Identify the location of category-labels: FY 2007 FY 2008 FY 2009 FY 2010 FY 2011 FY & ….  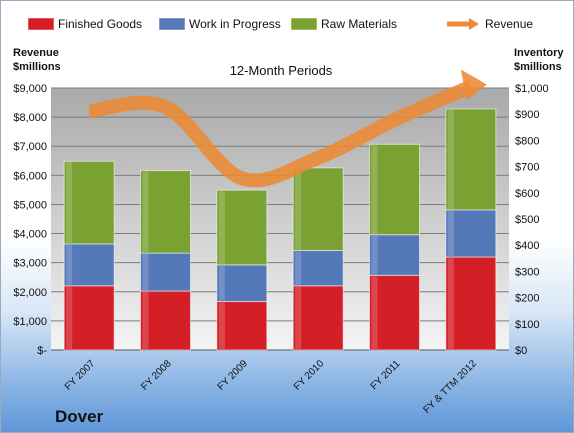
(271, 387).